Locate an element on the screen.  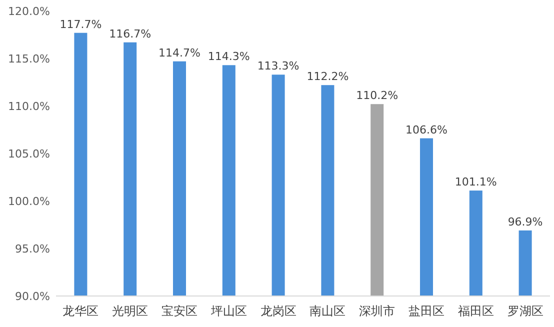
x-tick-label: 罗湖区 is located at coordinates (525, 311).